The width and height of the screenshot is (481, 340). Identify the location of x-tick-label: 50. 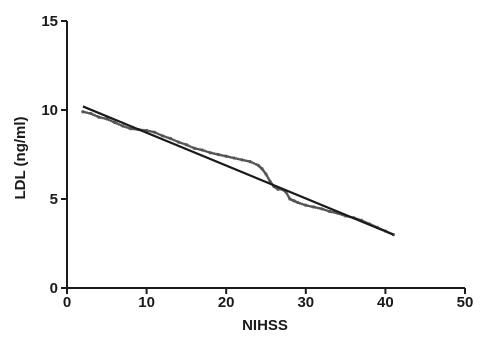
(465, 302).